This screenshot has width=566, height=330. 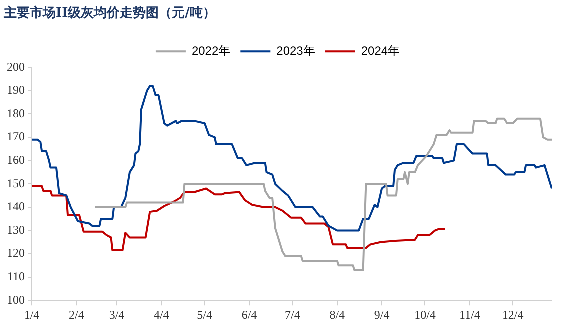 I want to click on y-tick-label: 140, so click(x=16, y=207).